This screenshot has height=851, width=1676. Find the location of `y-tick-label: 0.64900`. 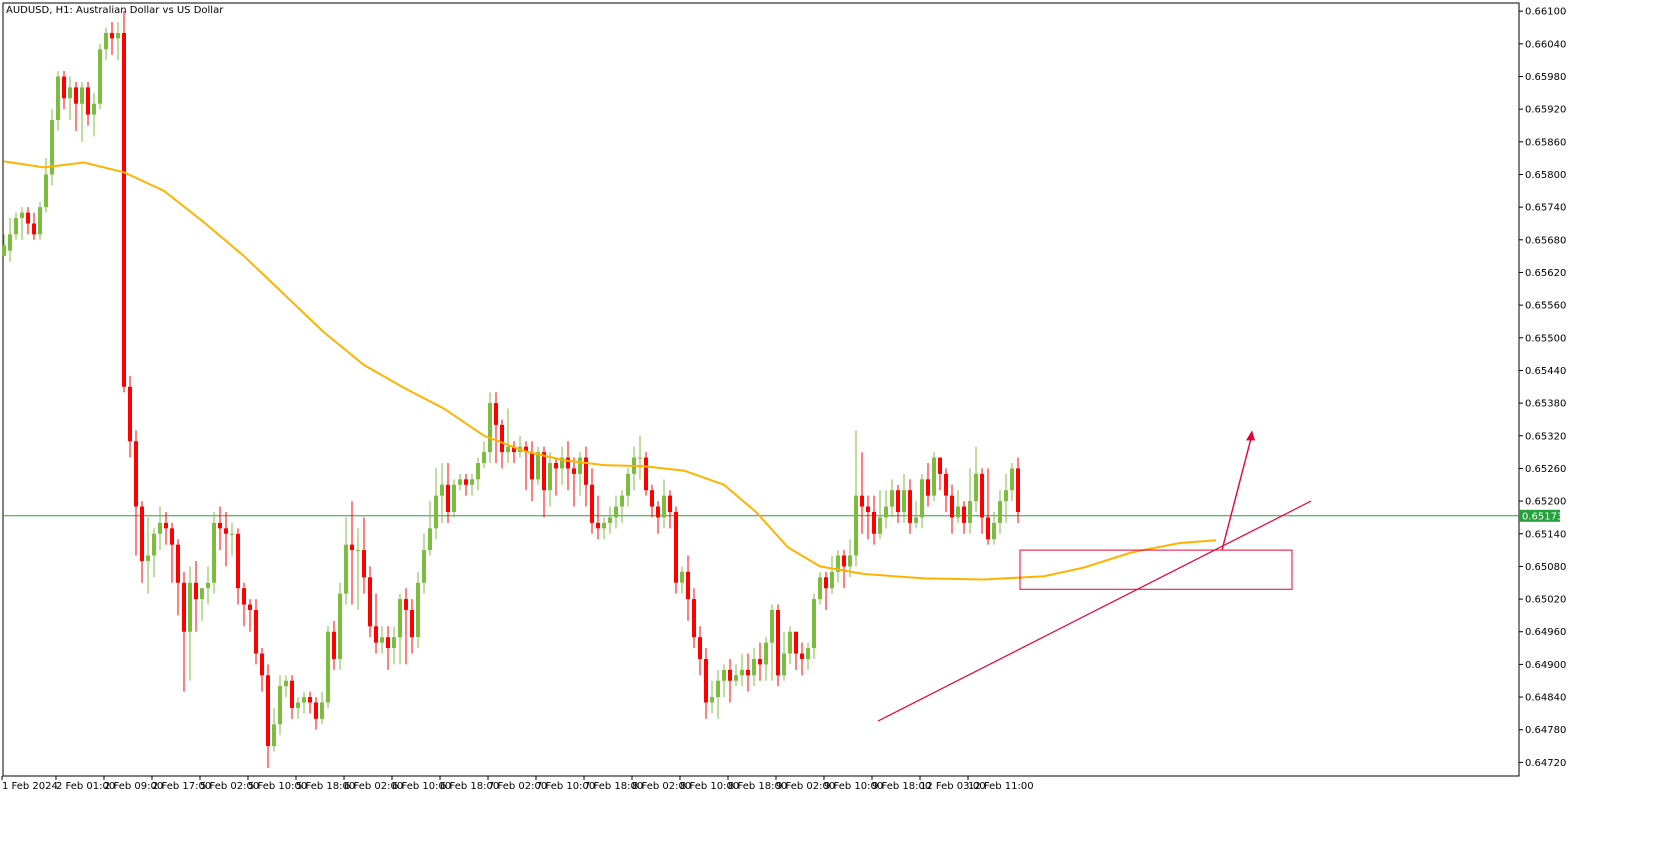

y-tick-label: 0.64900 is located at coordinates (1545, 665).